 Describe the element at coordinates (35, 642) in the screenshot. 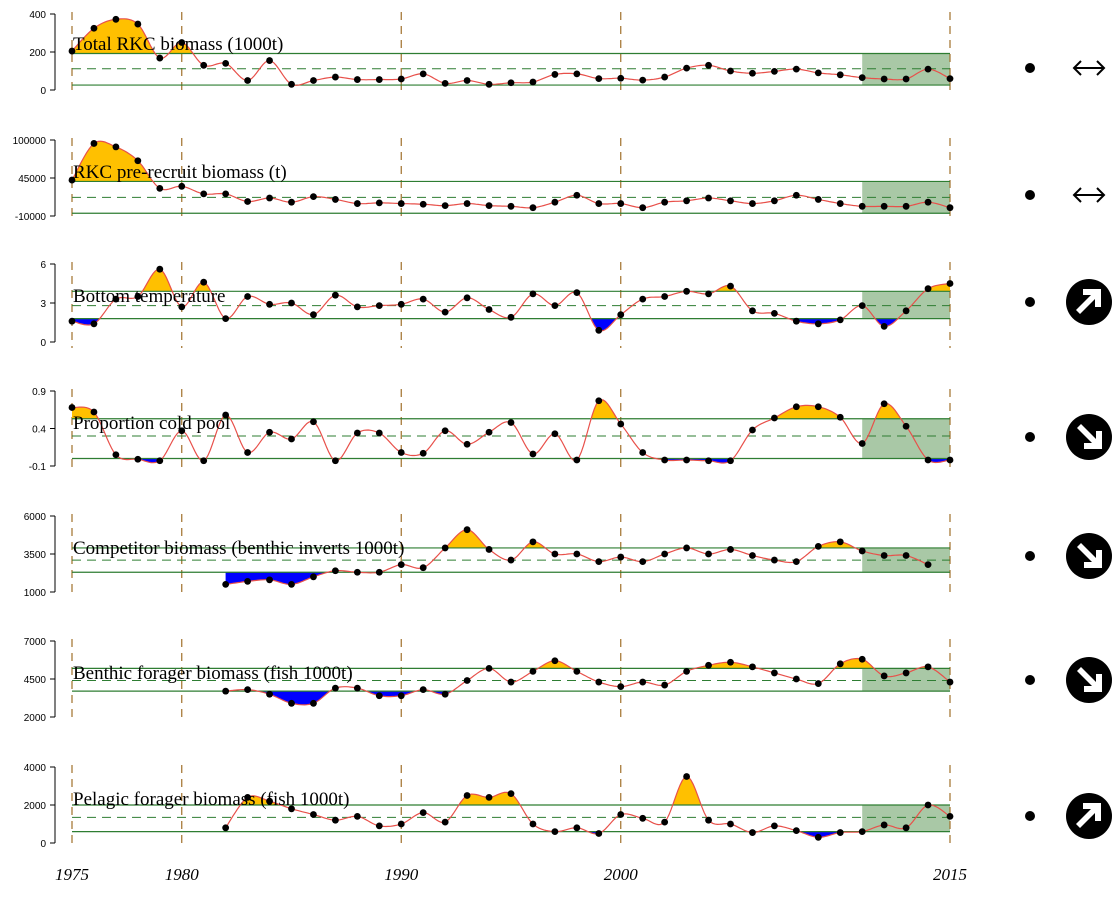

I see `y-tick-label: 7000` at that location.